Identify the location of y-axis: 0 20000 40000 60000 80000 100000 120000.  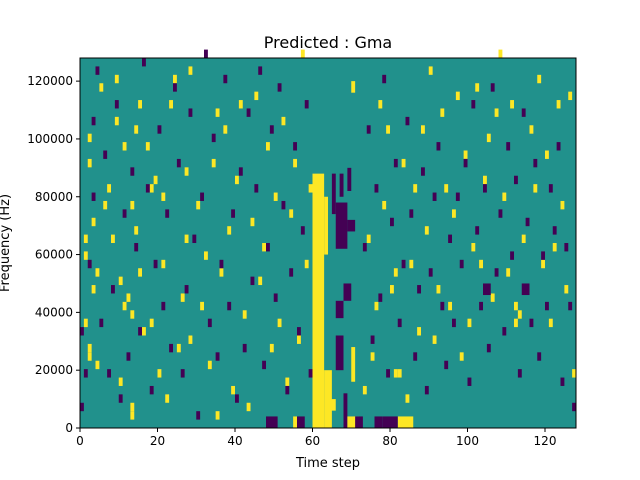
(53, 254).